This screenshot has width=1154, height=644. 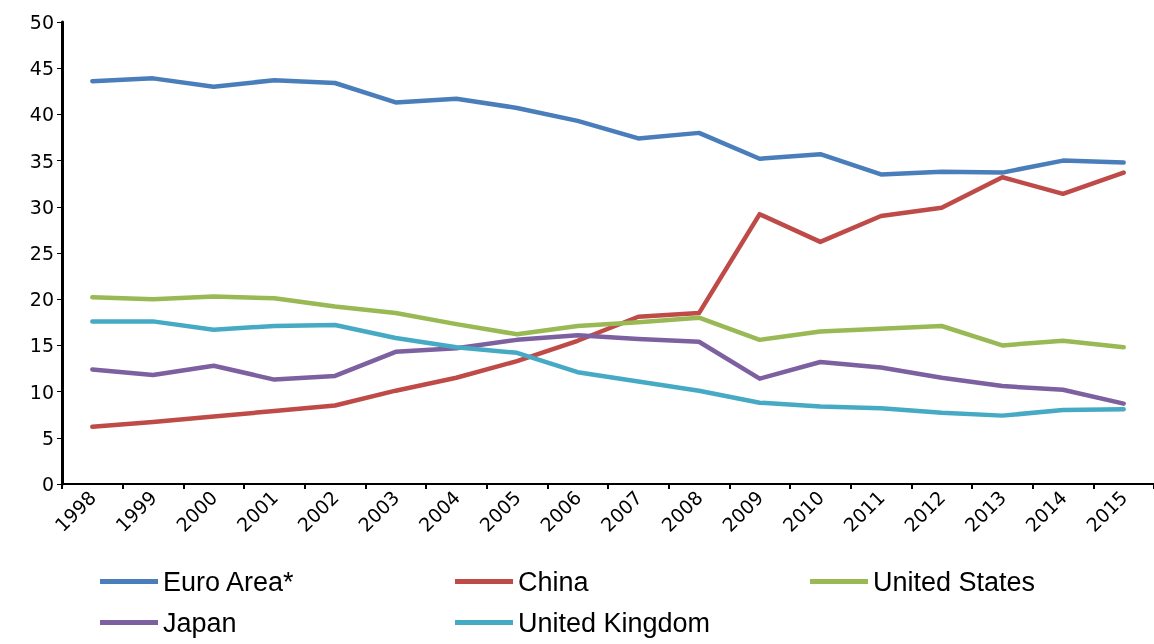 What do you see at coordinates (41, 68) in the screenshot?
I see `y-tick-label: 45` at bounding box center [41, 68].